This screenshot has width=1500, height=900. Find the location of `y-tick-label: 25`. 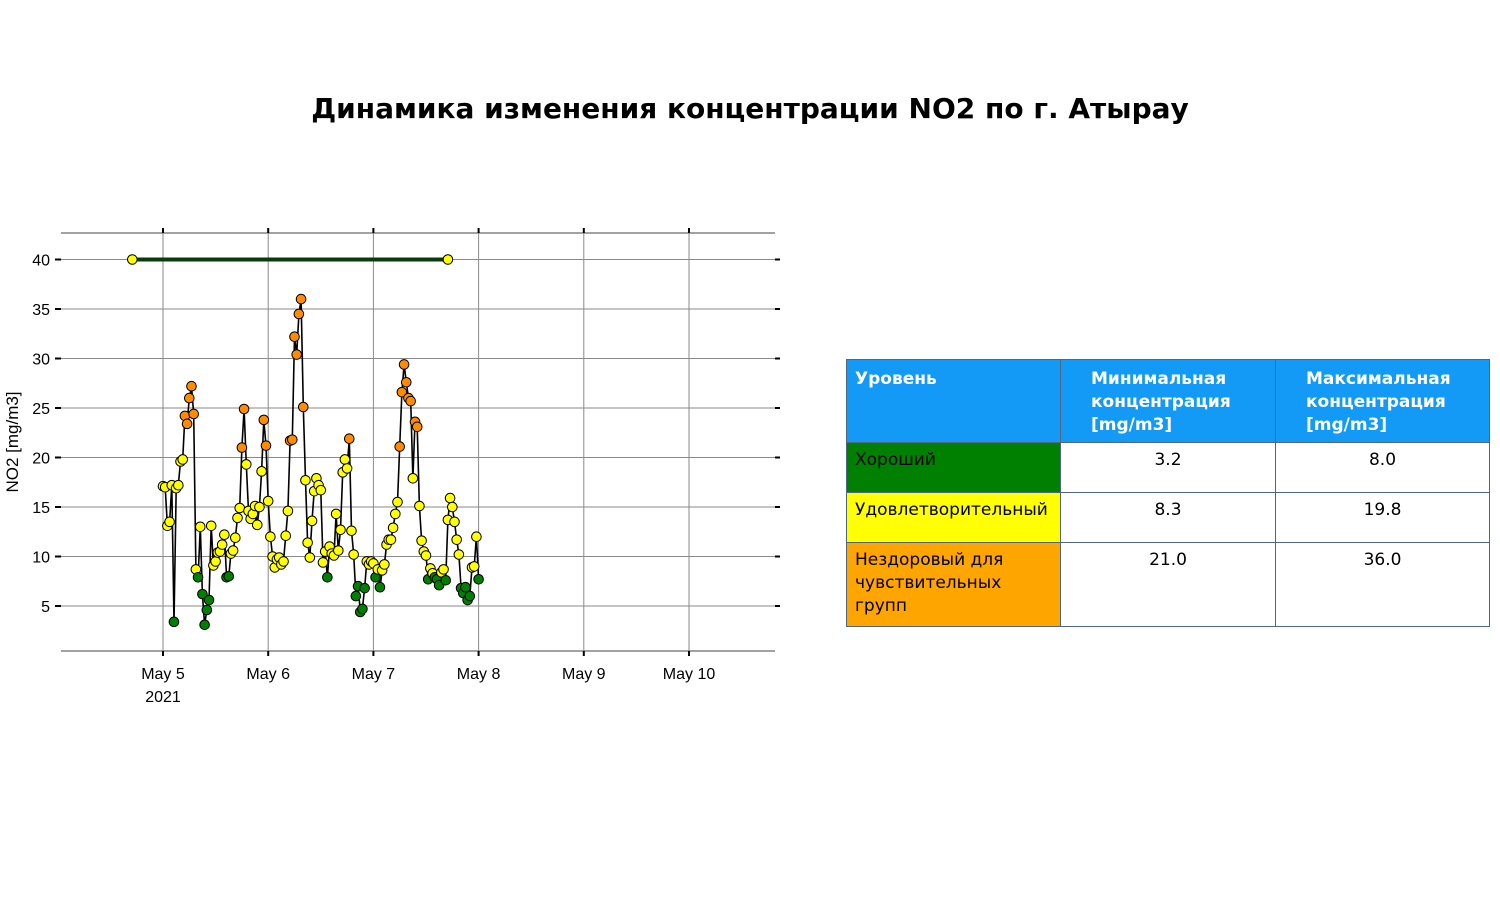

y-tick-label: 25 is located at coordinates (41, 409).